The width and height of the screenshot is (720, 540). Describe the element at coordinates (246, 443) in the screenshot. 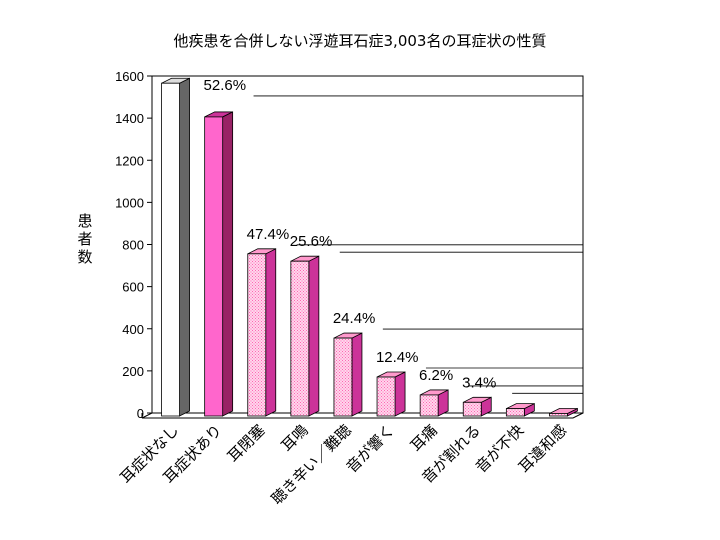

I see `x-category-label: 耳閉塞` at that location.